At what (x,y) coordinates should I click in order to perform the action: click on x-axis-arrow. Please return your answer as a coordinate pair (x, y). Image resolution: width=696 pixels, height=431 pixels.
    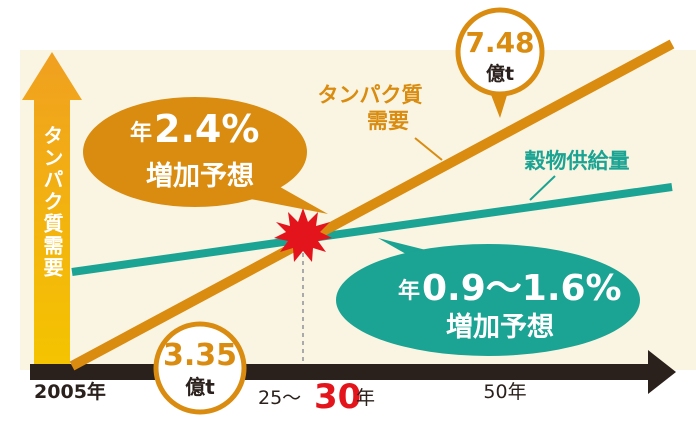
    Looking at the image, I should click on (353, 372).